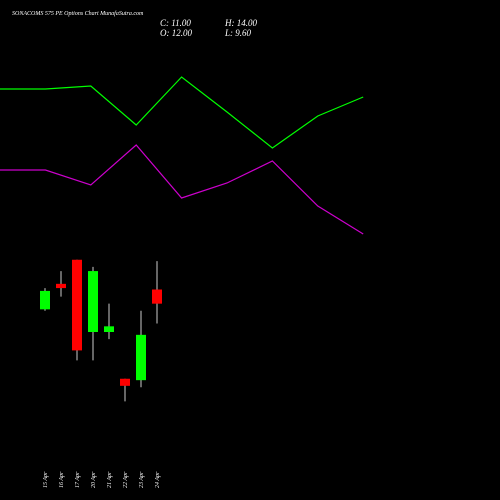  Describe the element at coordinates (240, 23) in the screenshot. I see `high-label: H: 14.00` at that location.